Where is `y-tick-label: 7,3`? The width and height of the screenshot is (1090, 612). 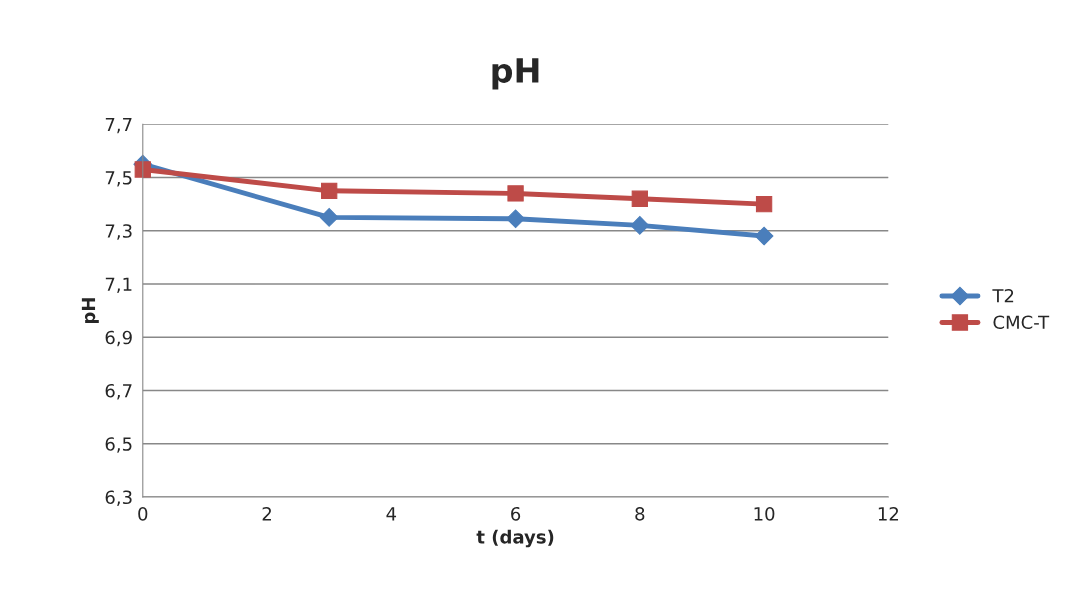
y-tick-label: 7,3 is located at coordinates (118, 232).